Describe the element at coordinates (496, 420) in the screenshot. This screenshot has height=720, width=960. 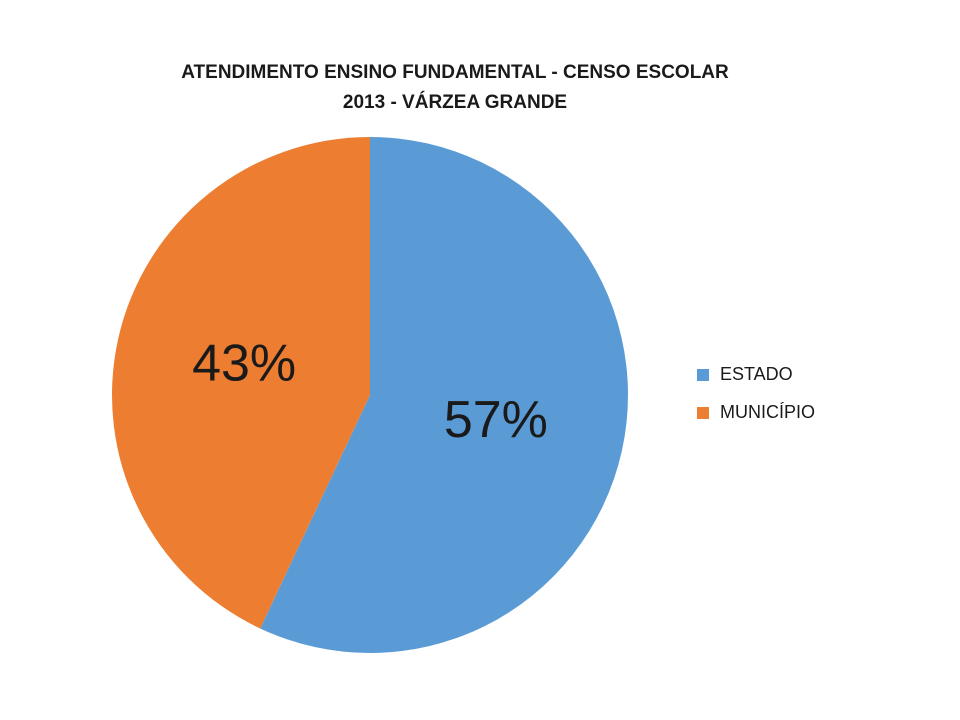
I see `data-label: 57%` at that location.